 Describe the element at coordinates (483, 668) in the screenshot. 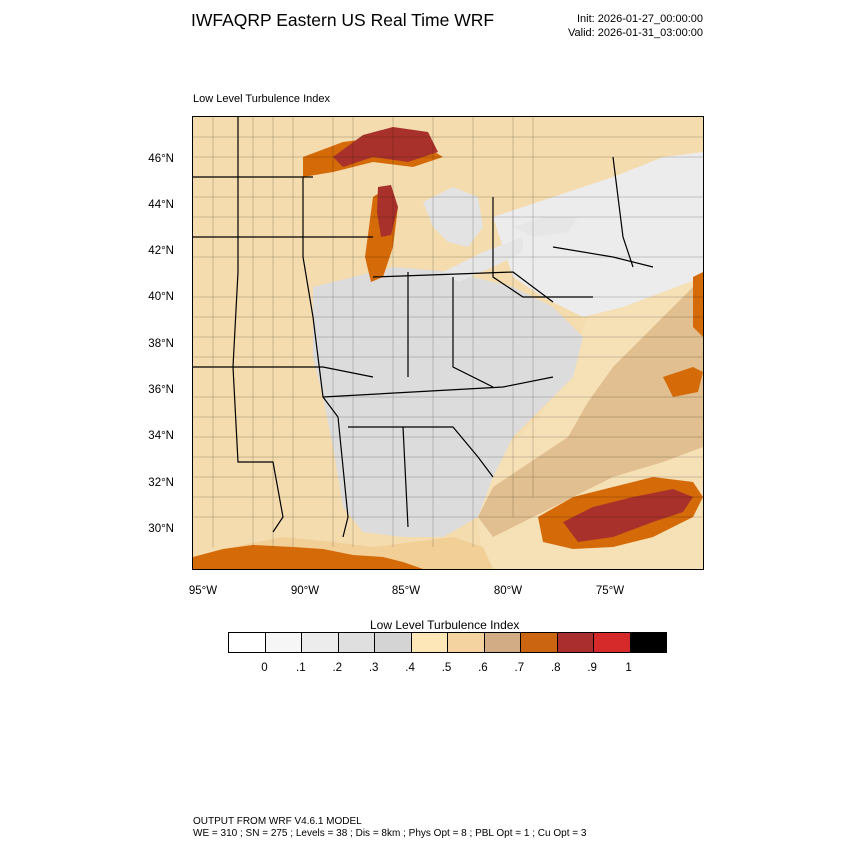

I see `colorbar-tick-label: .6` at that location.